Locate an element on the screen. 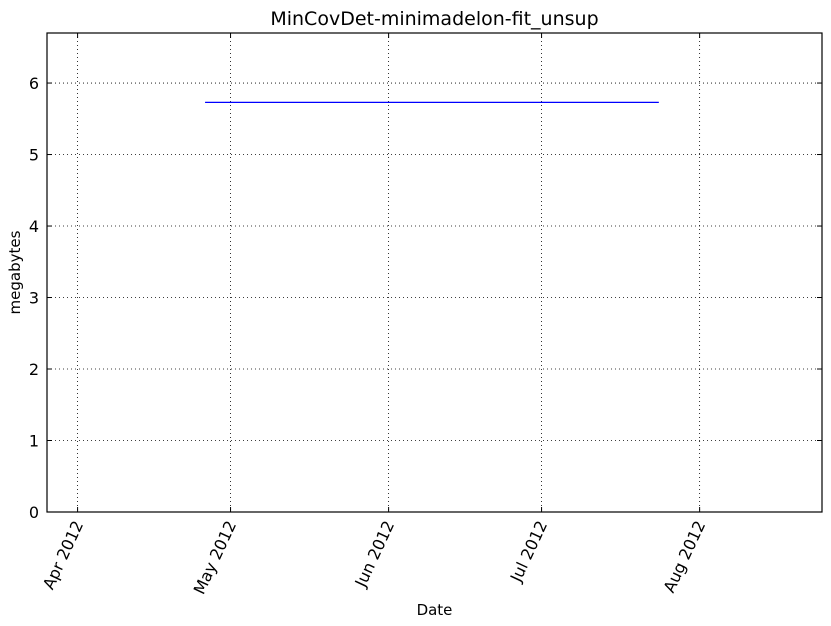 The image size is (831, 626). y-tick-label: 1 is located at coordinates (34, 441).